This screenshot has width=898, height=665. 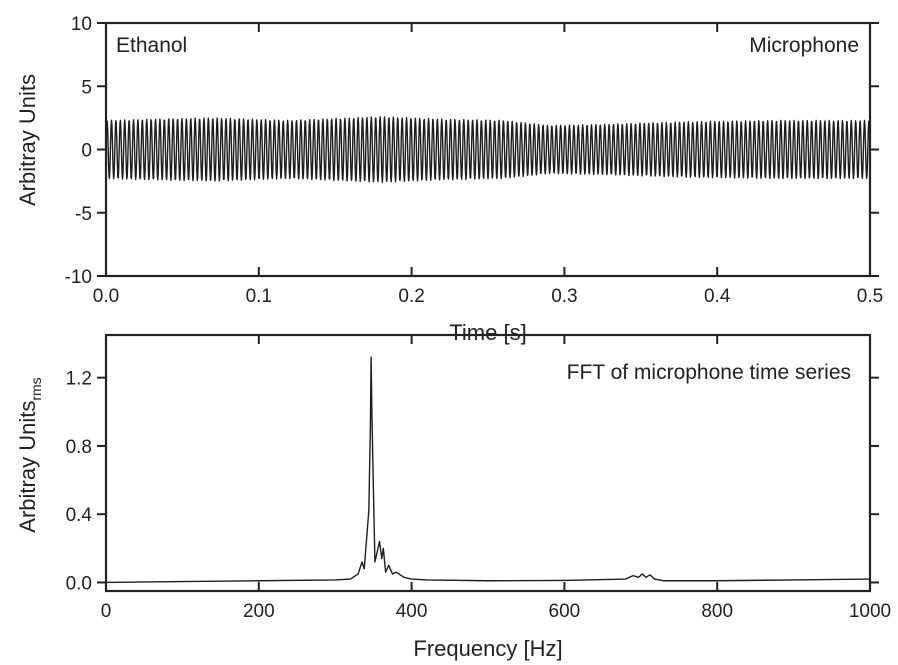 What do you see at coordinates (79, 379) in the screenshot?
I see `fft-y-tick-label: 1.2` at bounding box center [79, 379].